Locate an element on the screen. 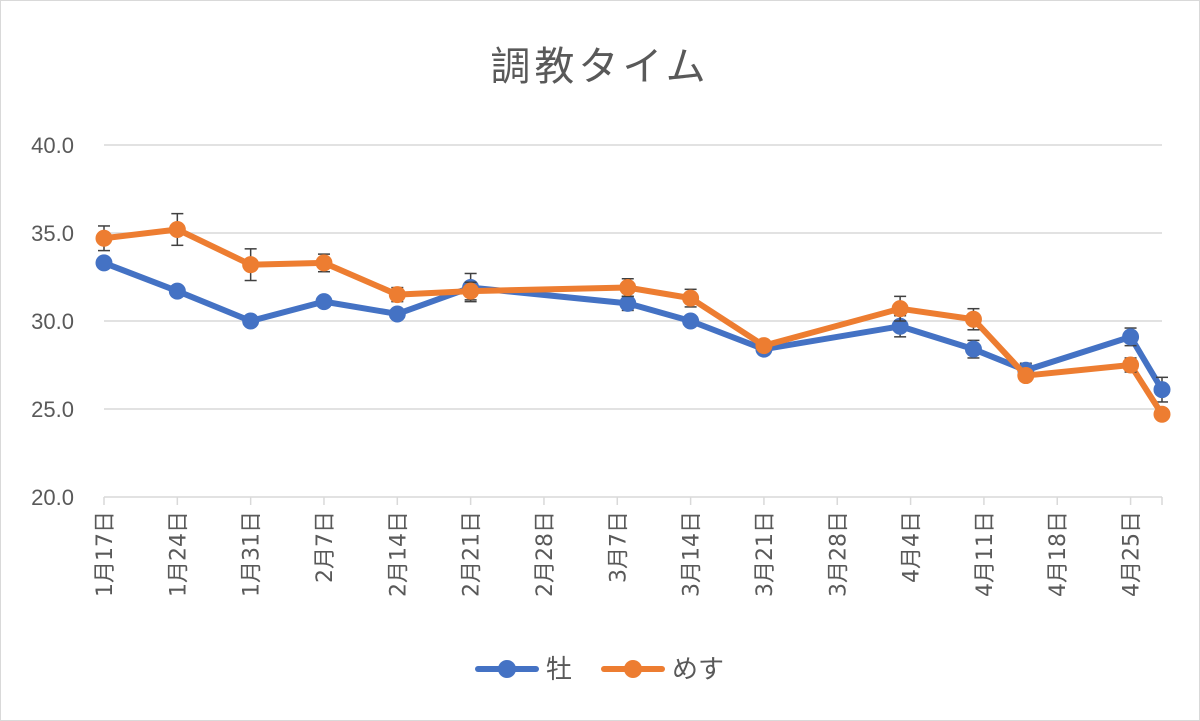  x-tick-label: 2月28日 is located at coordinates (545, 554).